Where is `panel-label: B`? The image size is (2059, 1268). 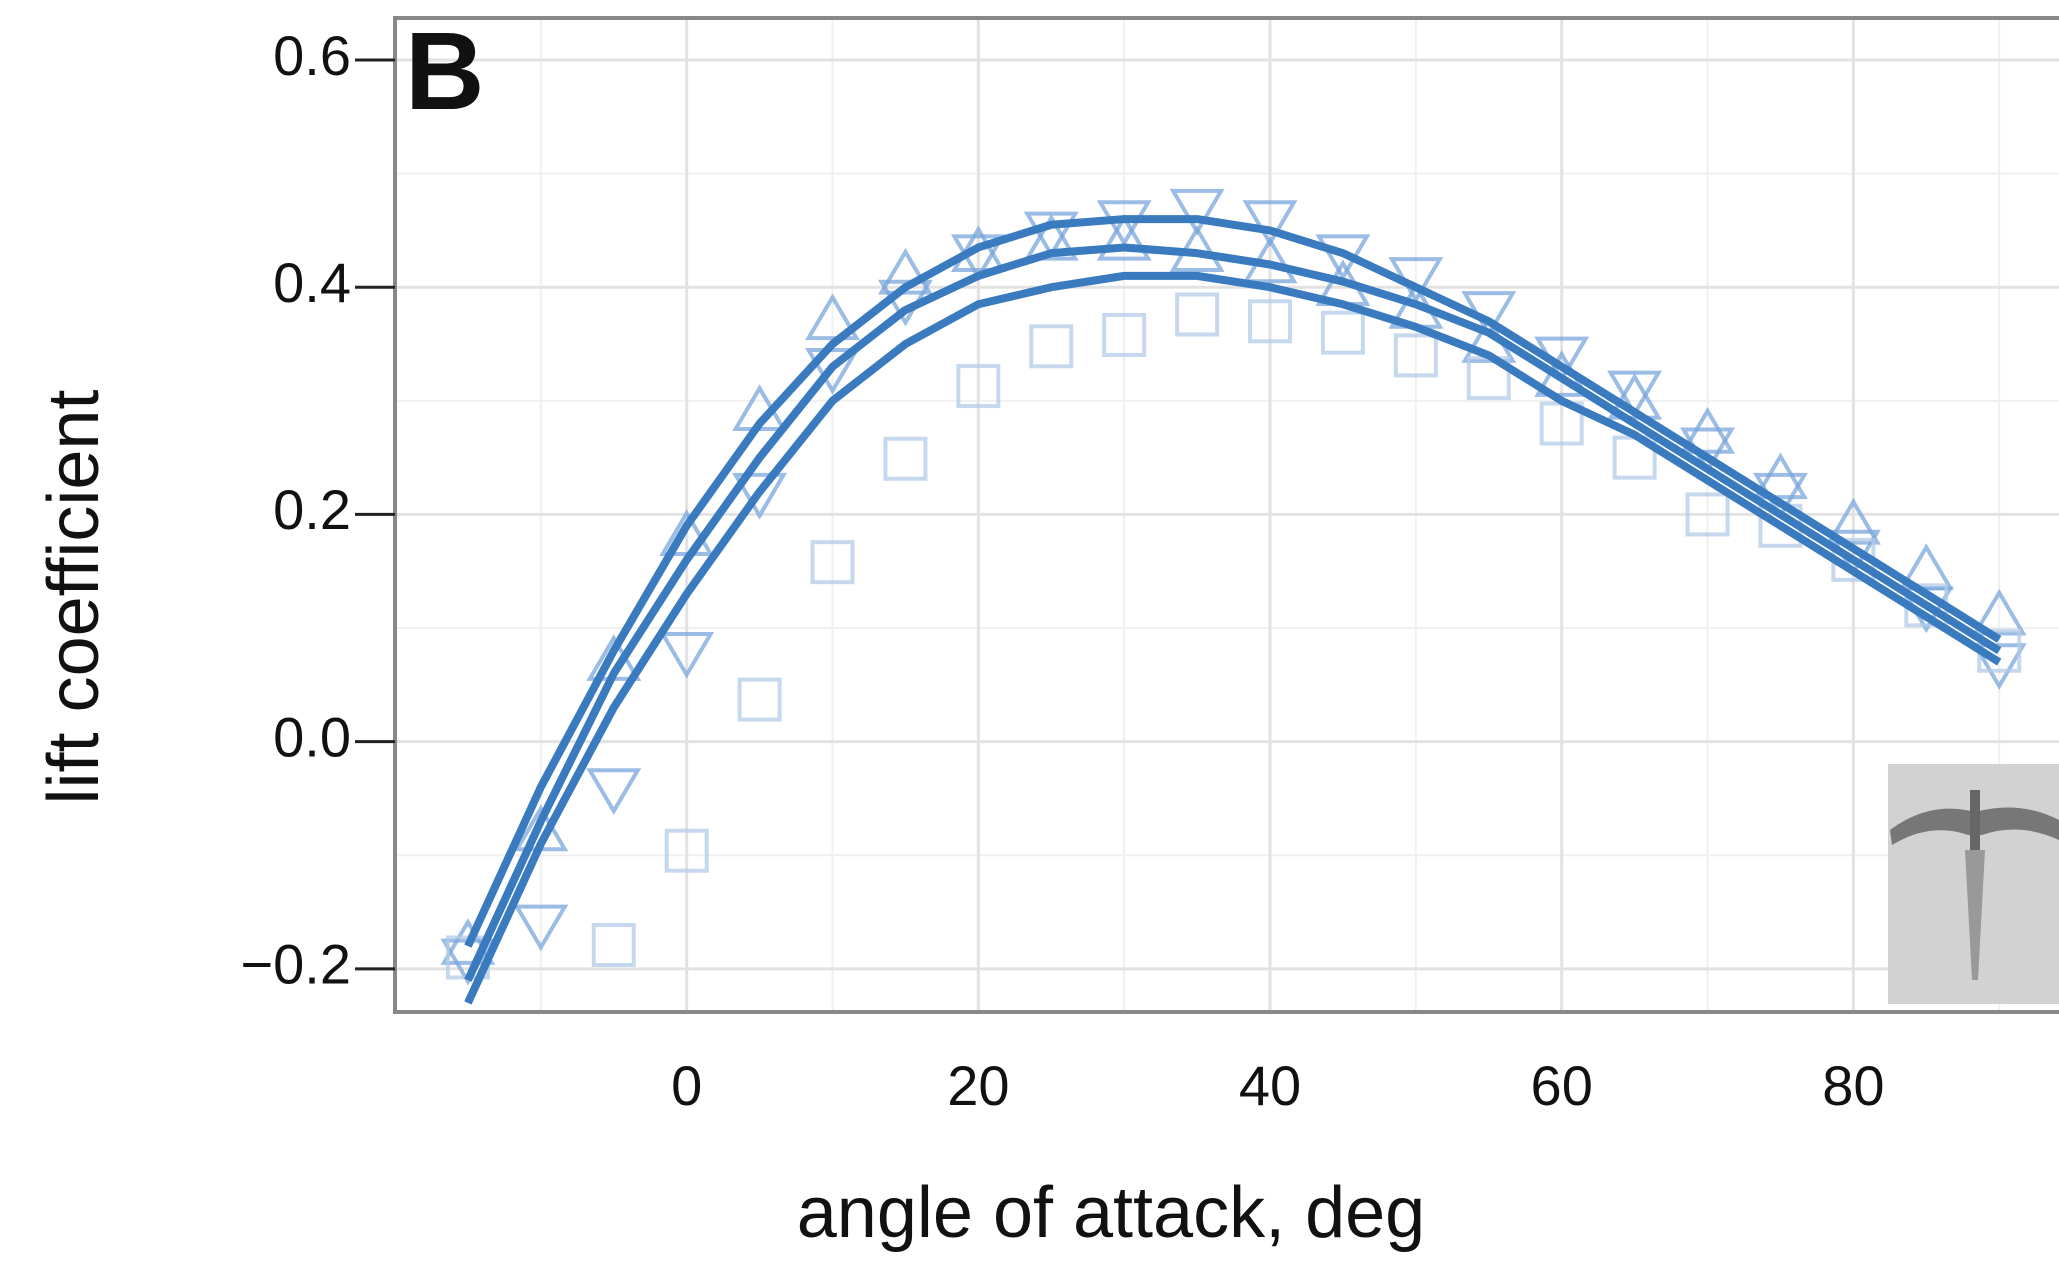
panel-label: B is located at coordinates (444, 71).